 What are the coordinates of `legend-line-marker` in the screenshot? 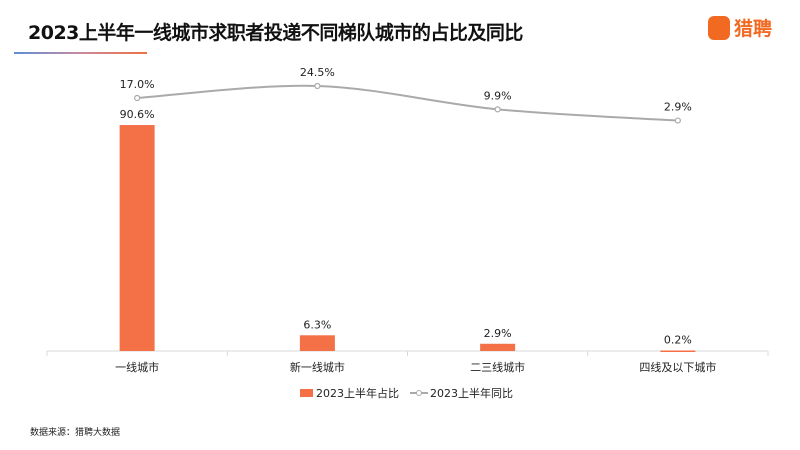 It's located at (419, 393).